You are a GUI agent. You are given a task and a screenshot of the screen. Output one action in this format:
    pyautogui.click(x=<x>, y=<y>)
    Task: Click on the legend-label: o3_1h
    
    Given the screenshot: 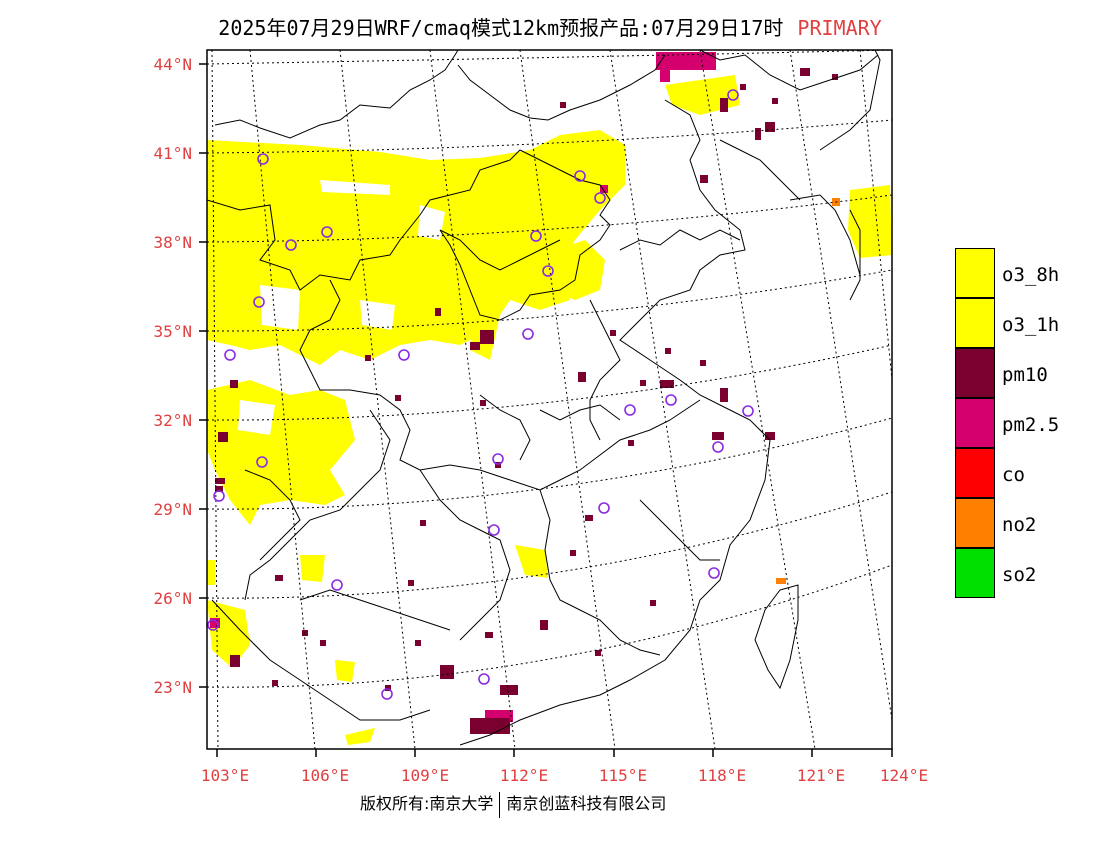 What is the action you would take?
    pyautogui.click(x=1031, y=325)
    